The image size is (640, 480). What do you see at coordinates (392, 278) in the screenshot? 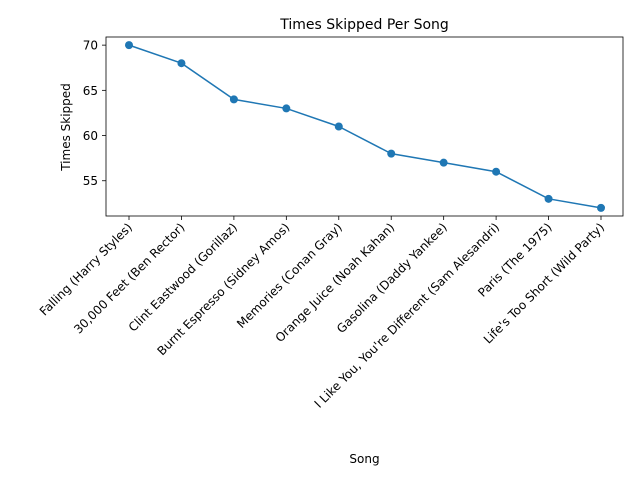
I see `x-tick-label: Gasolina (Daddy Yankee)` at bounding box center [392, 278].